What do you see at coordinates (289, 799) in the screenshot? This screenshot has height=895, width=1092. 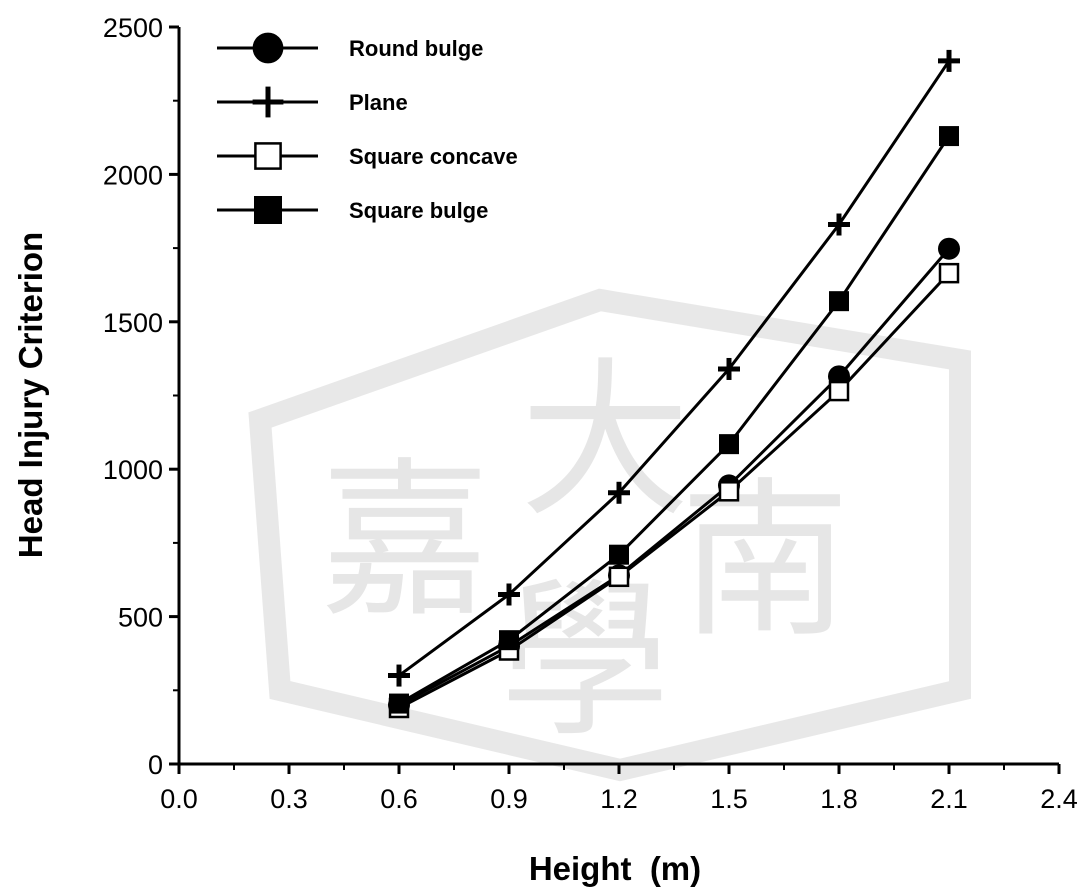 I see `x-tick-label: 0.3` at bounding box center [289, 799].